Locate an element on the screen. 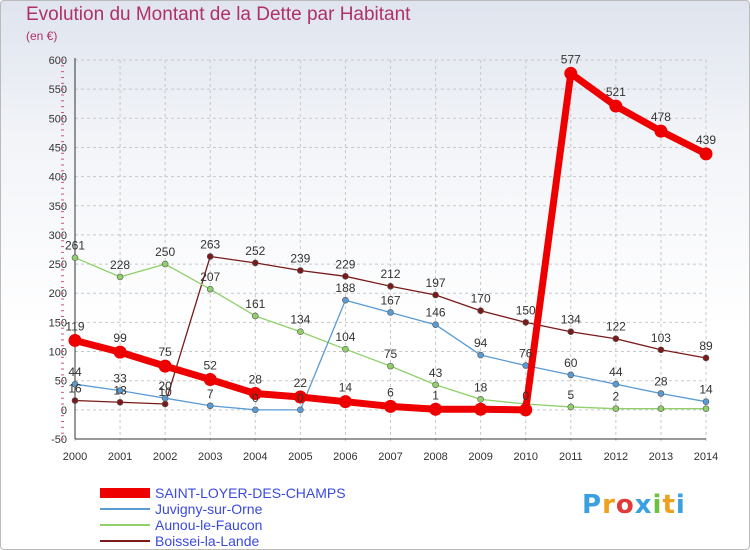 Image resolution: width=750 pixels, height=550 pixels. y-tick-label-600: 600 is located at coordinates (58, 61).